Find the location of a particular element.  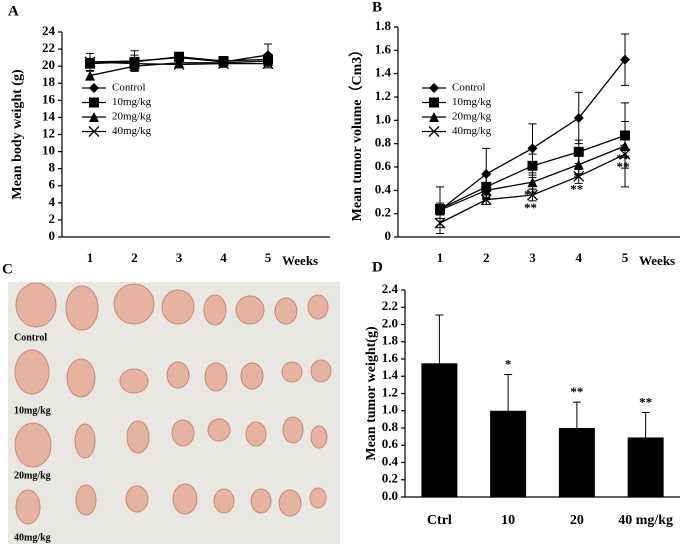

y-tick-label: 16 is located at coordinates (49, 98).